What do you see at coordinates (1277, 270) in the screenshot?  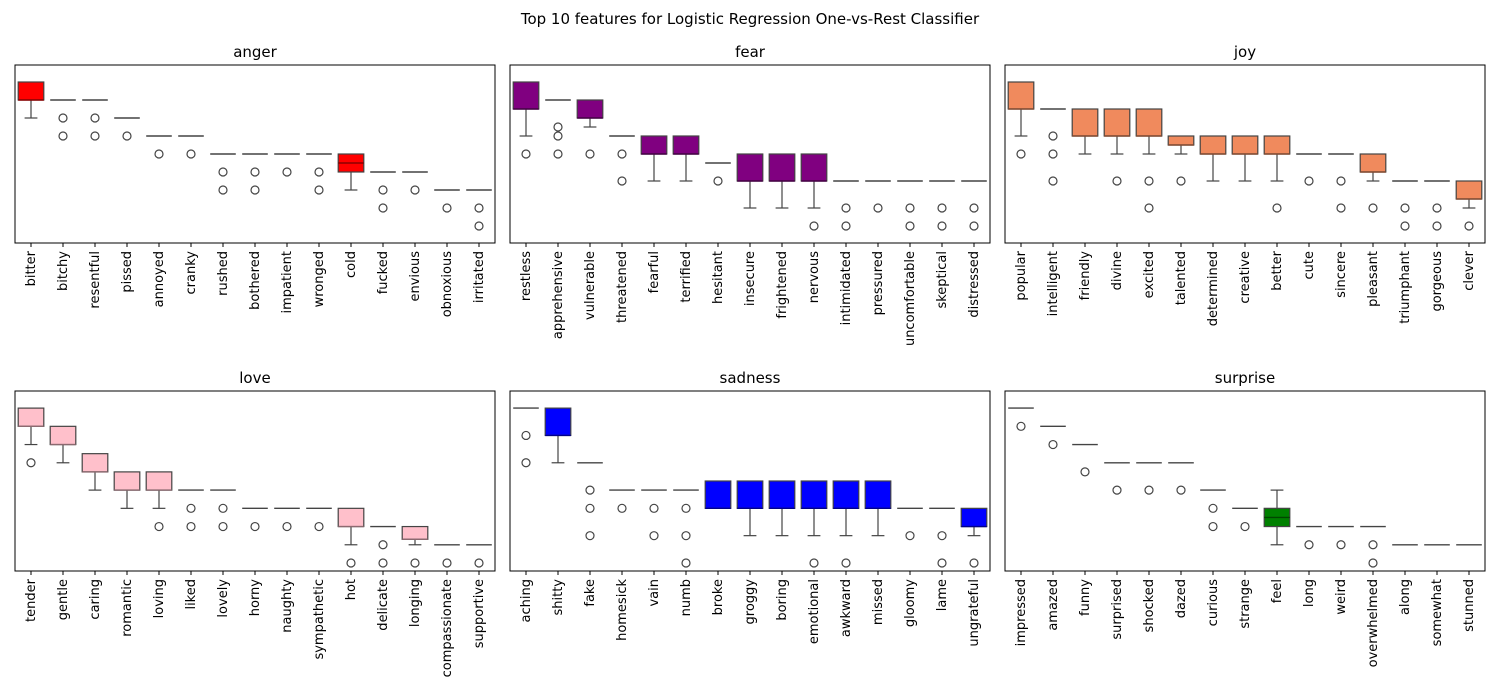 I see `x-tick-label: better` at bounding box center [1277, 270].